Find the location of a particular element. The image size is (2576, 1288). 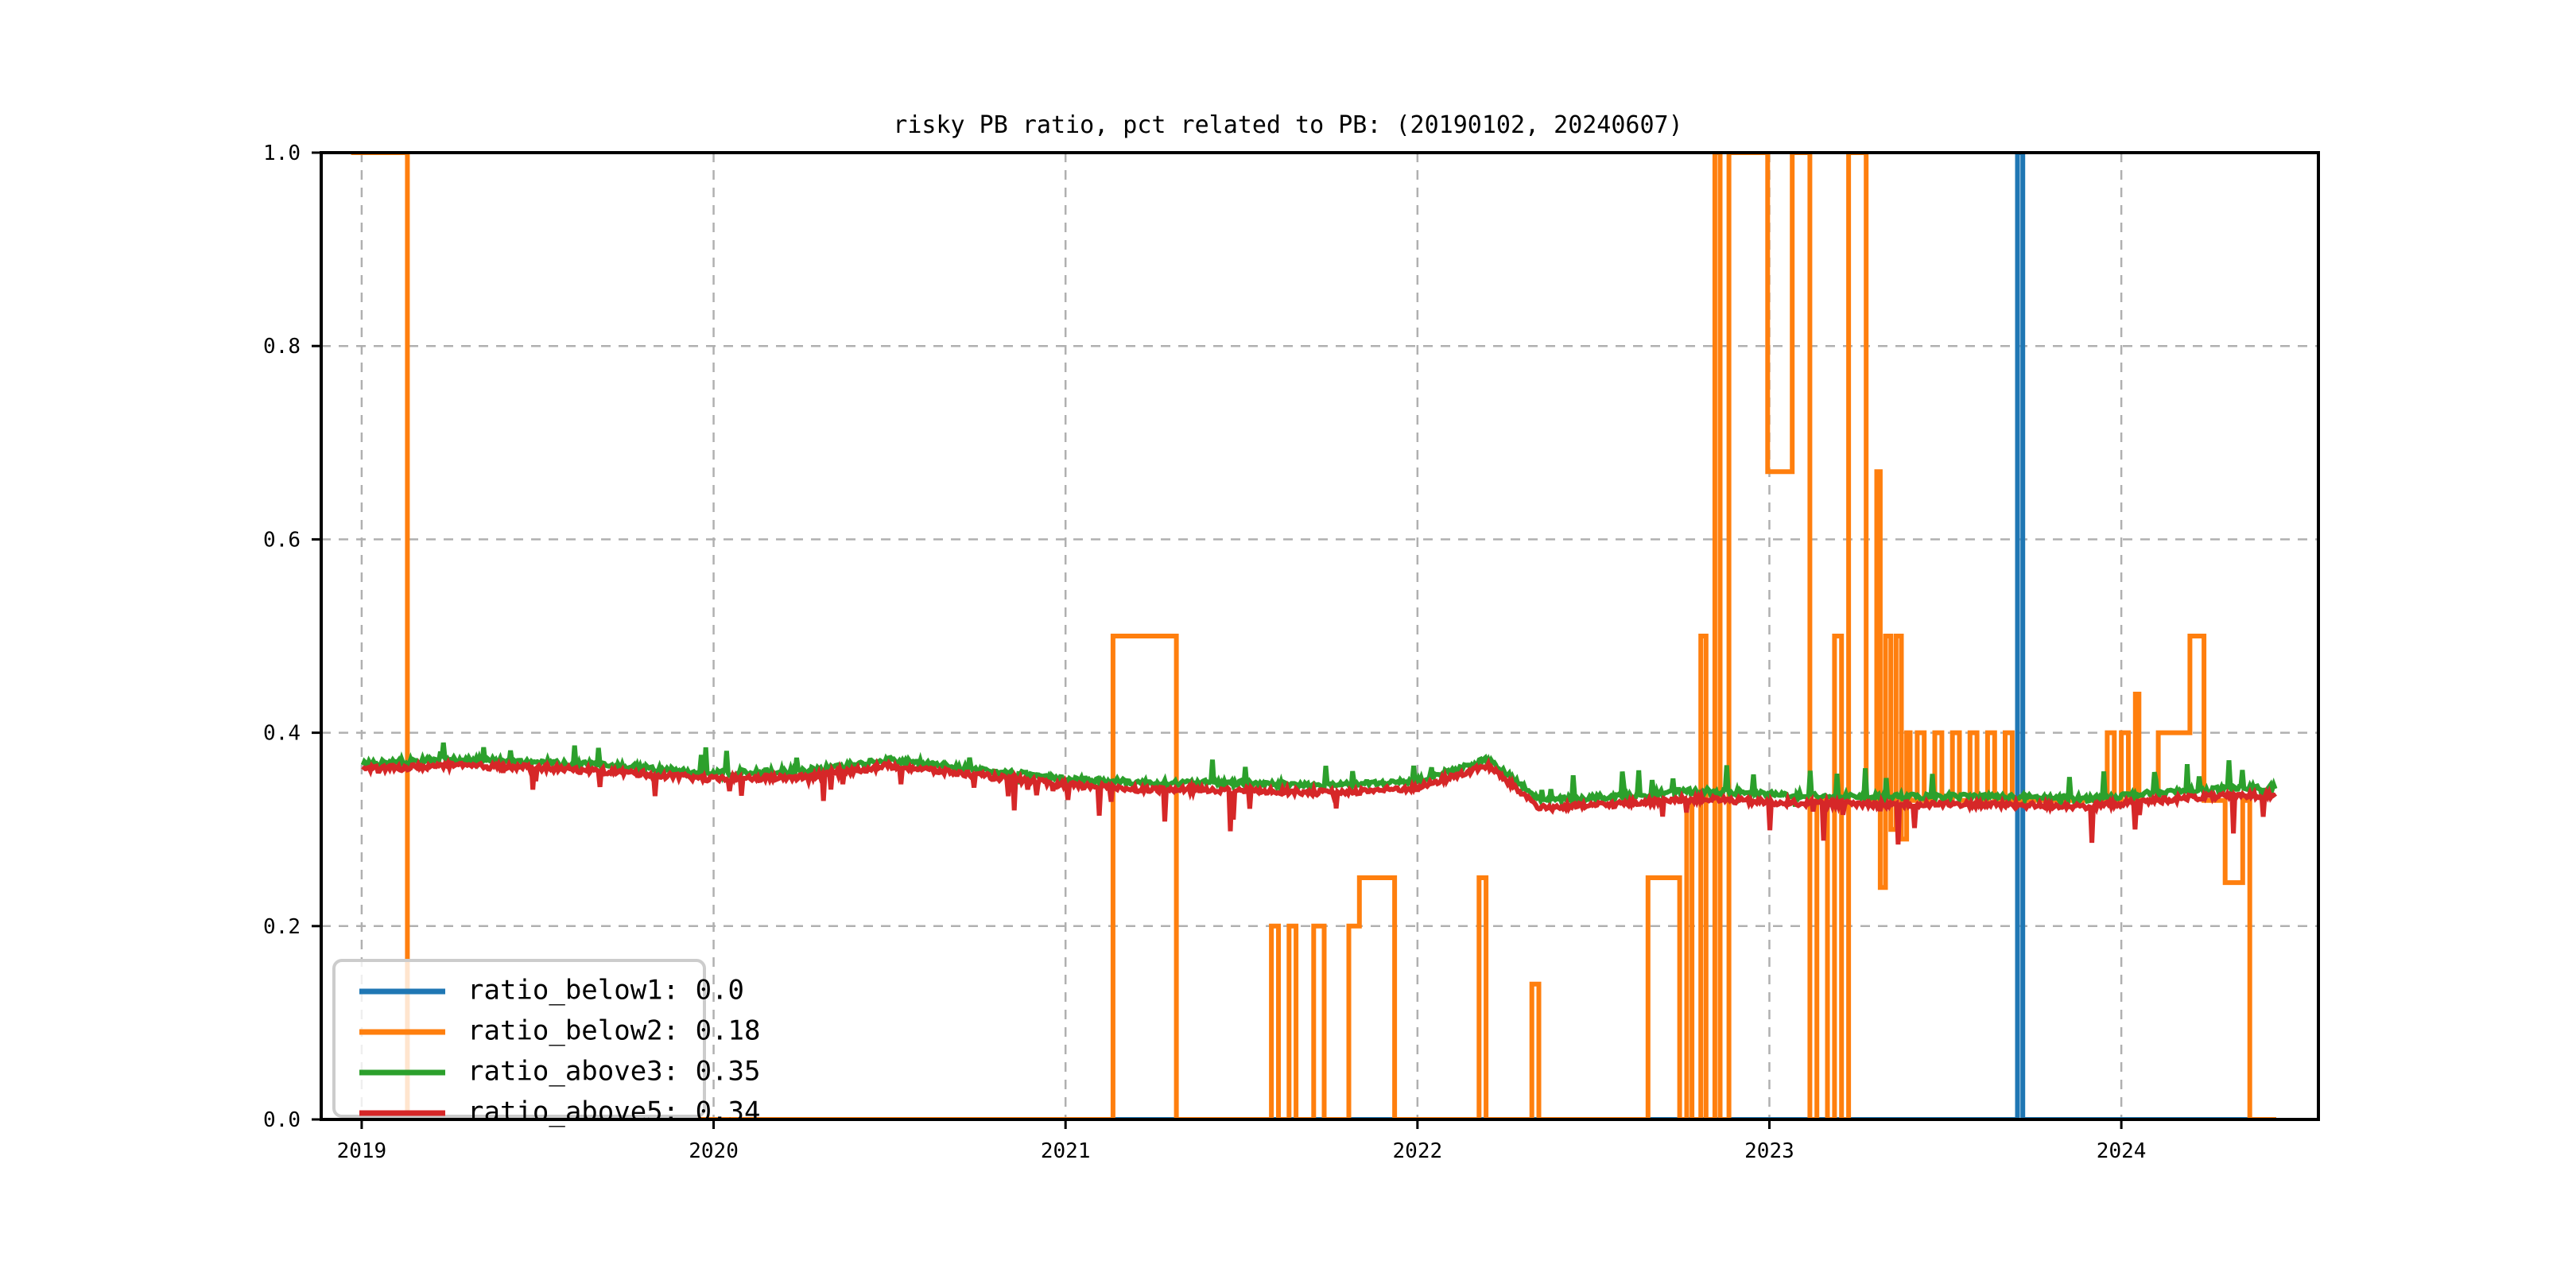

legend-label-ratio_above5: ratio_above5: 0.34 is located at coordinates (613, 1112).